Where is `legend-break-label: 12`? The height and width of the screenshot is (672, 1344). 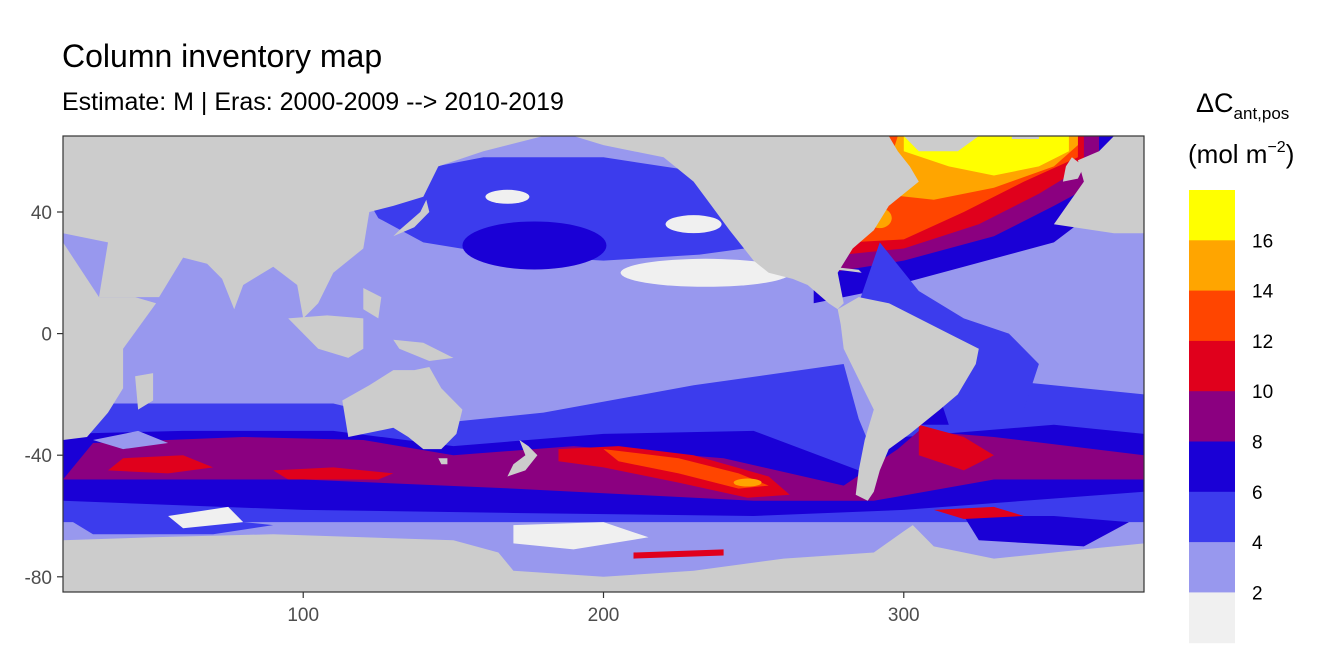 legend-break-label: 12 is located at coordinates (1262, 342).